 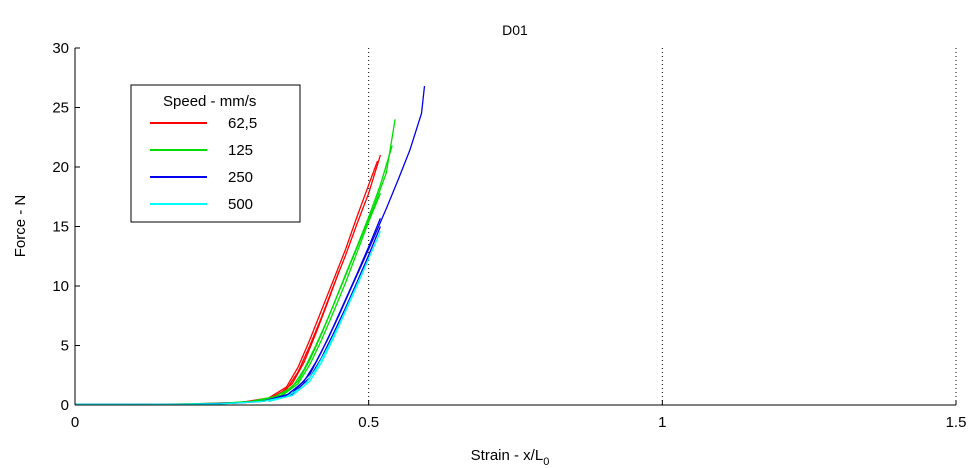 I want to click on chart-title: D01, so click(x=515, y=30).